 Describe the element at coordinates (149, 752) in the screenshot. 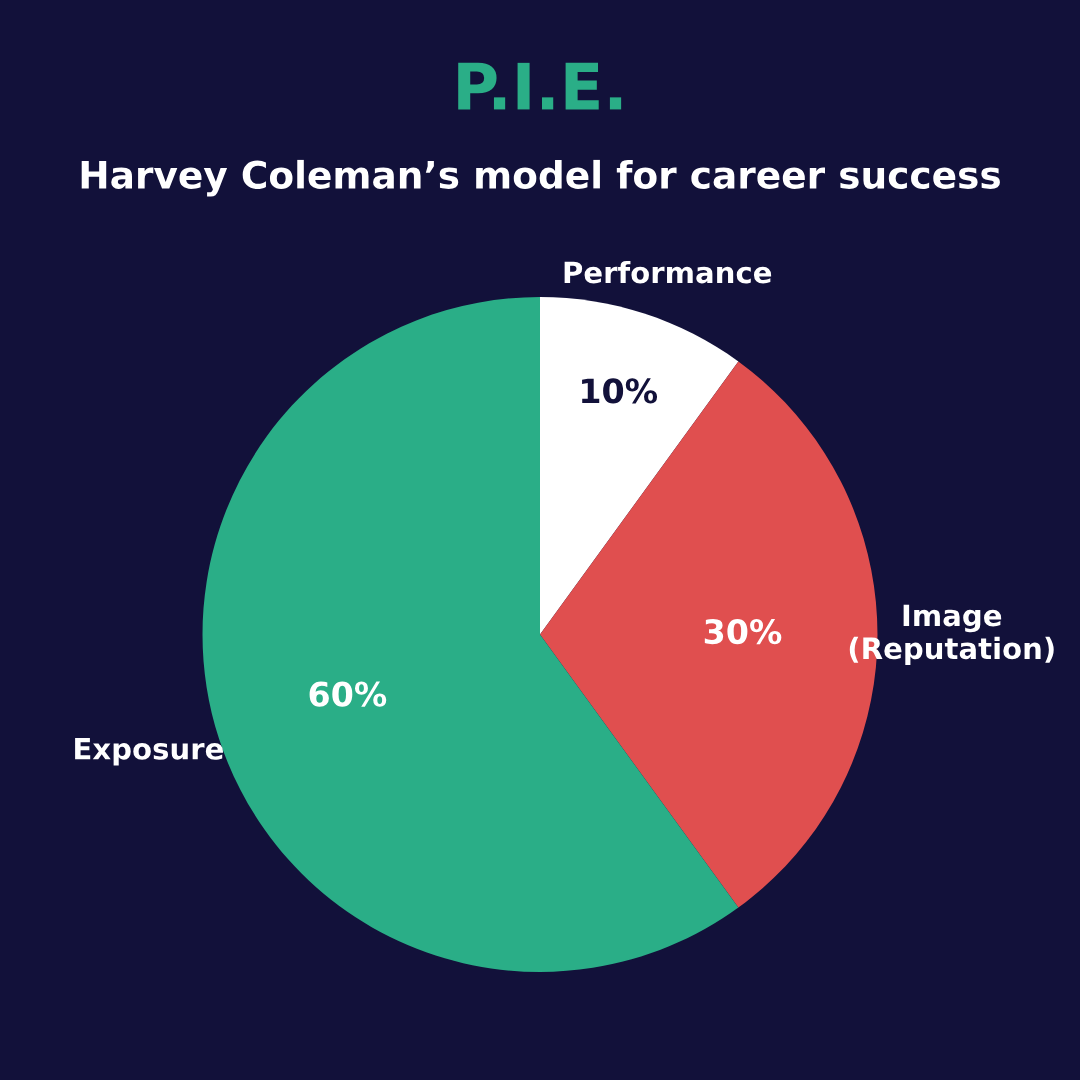

I see `slice-label: Exposure` at that location.